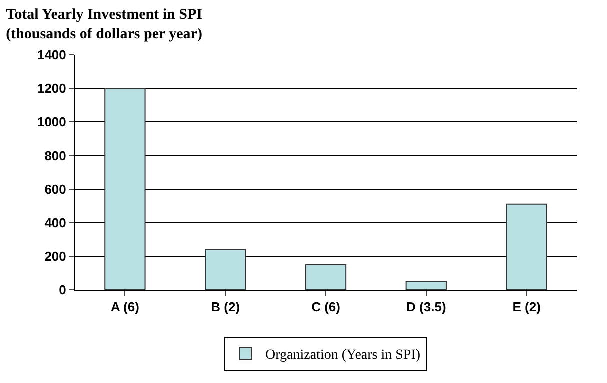  Describe the element at coordinates (104, 34) in the screenshot. I see `chart-subtitle: (thousands of dollars per year)` at that location.